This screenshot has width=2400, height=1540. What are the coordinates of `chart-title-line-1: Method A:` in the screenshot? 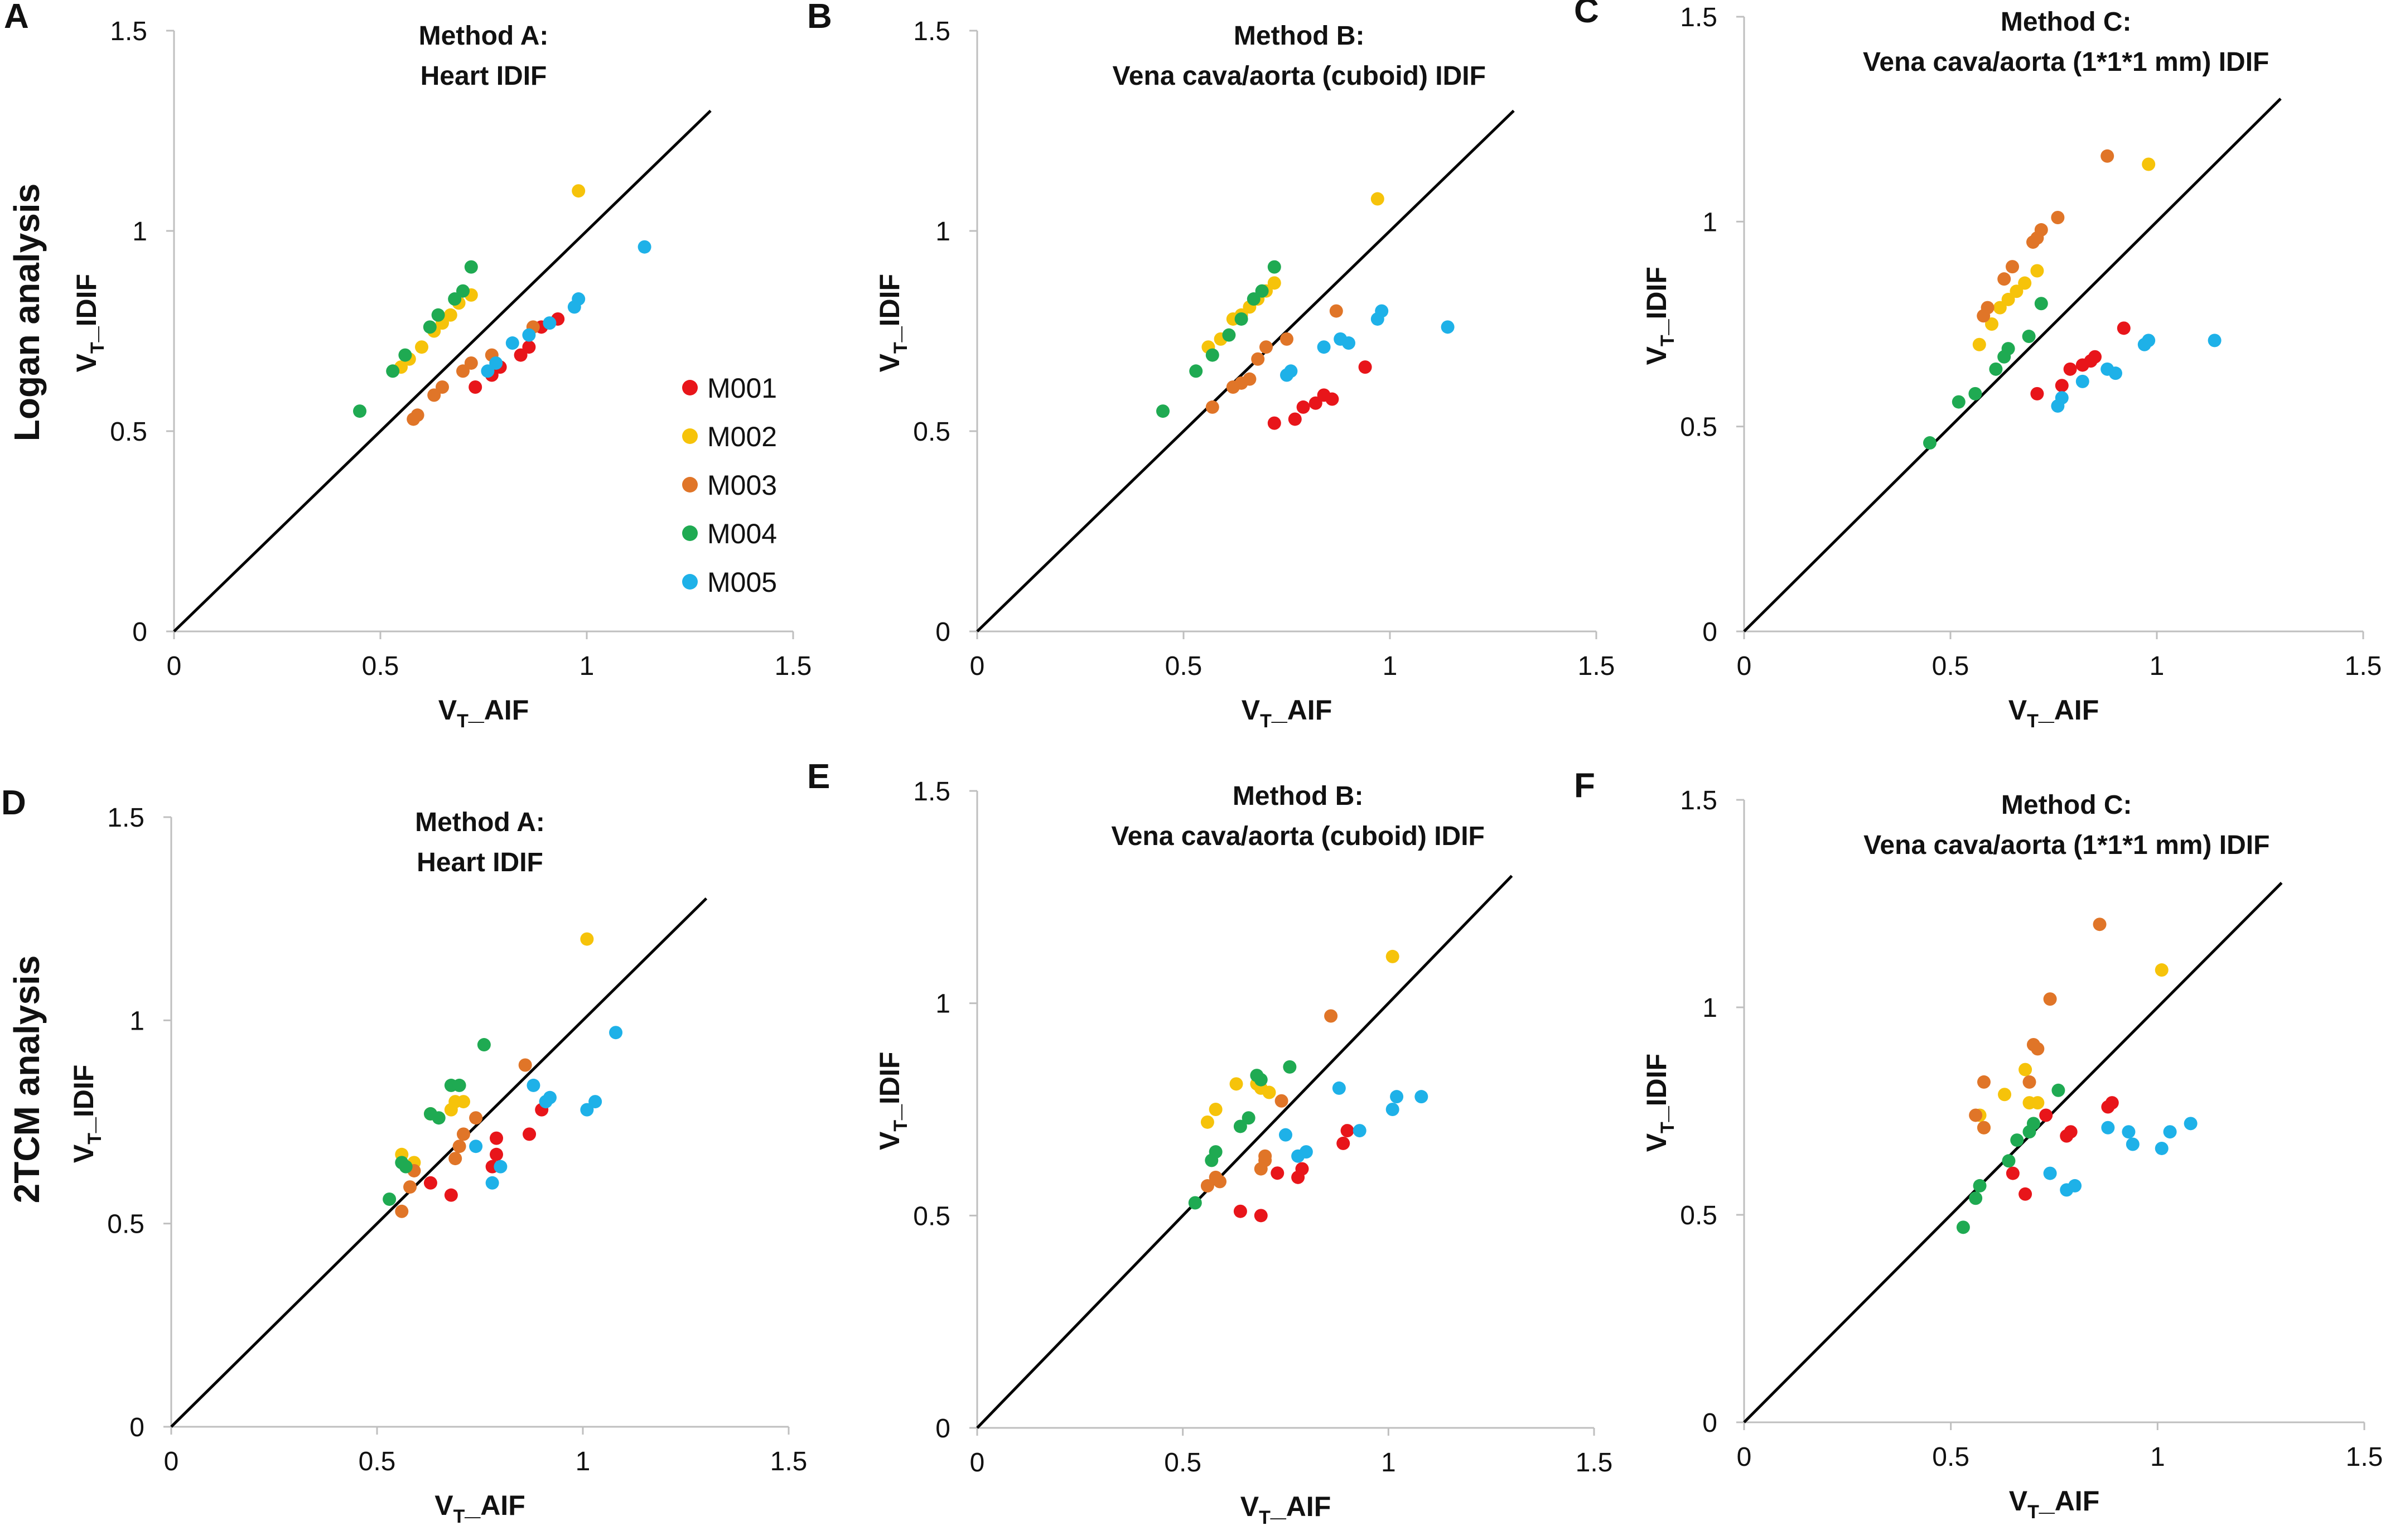 It's located at (484, 36).